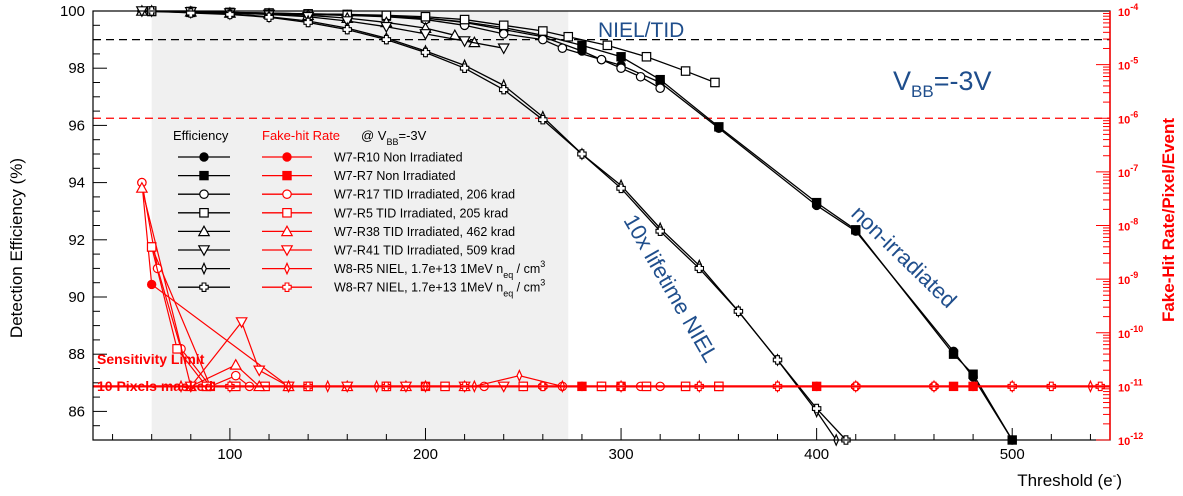 The height and width of the screenshot is (496, 1183). What do you see at coordinates (1136, 436) in the screenshot?
I see `y2-tick-exp: -12` at bounding box center [1136, 436].